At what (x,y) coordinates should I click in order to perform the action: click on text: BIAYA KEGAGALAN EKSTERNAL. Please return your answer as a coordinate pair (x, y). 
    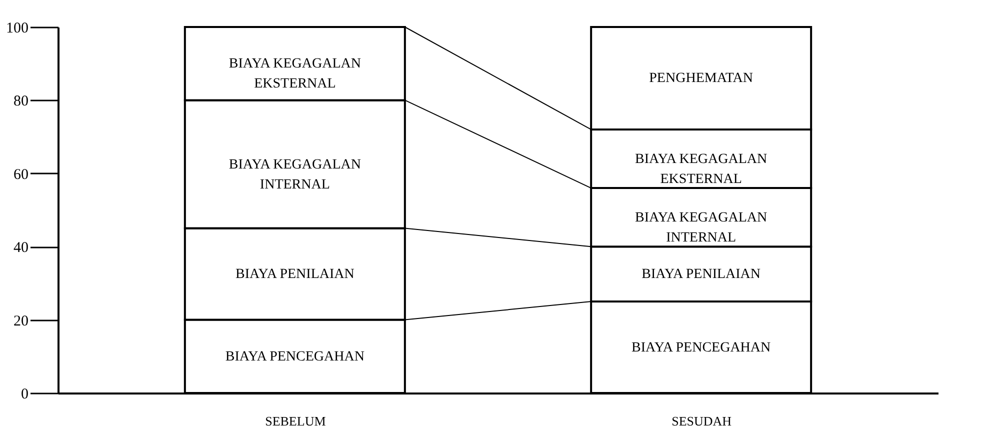
    Looking at the image, I should click on (294, 74).